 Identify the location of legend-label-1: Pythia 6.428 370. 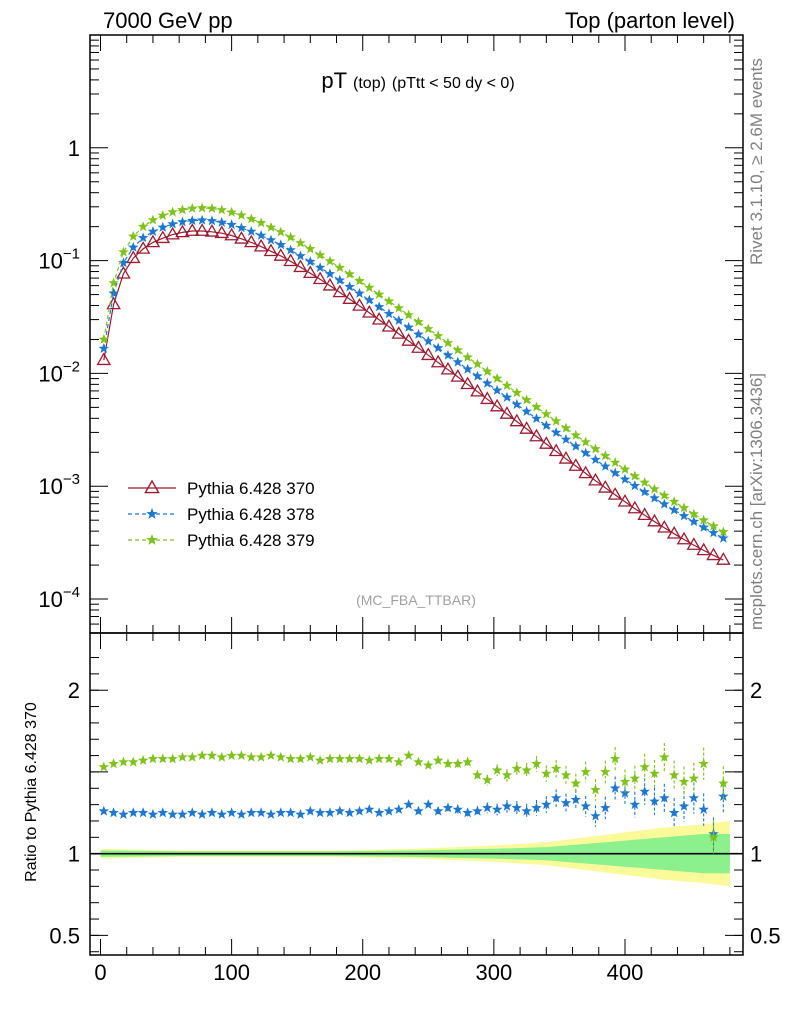
(251, 488).